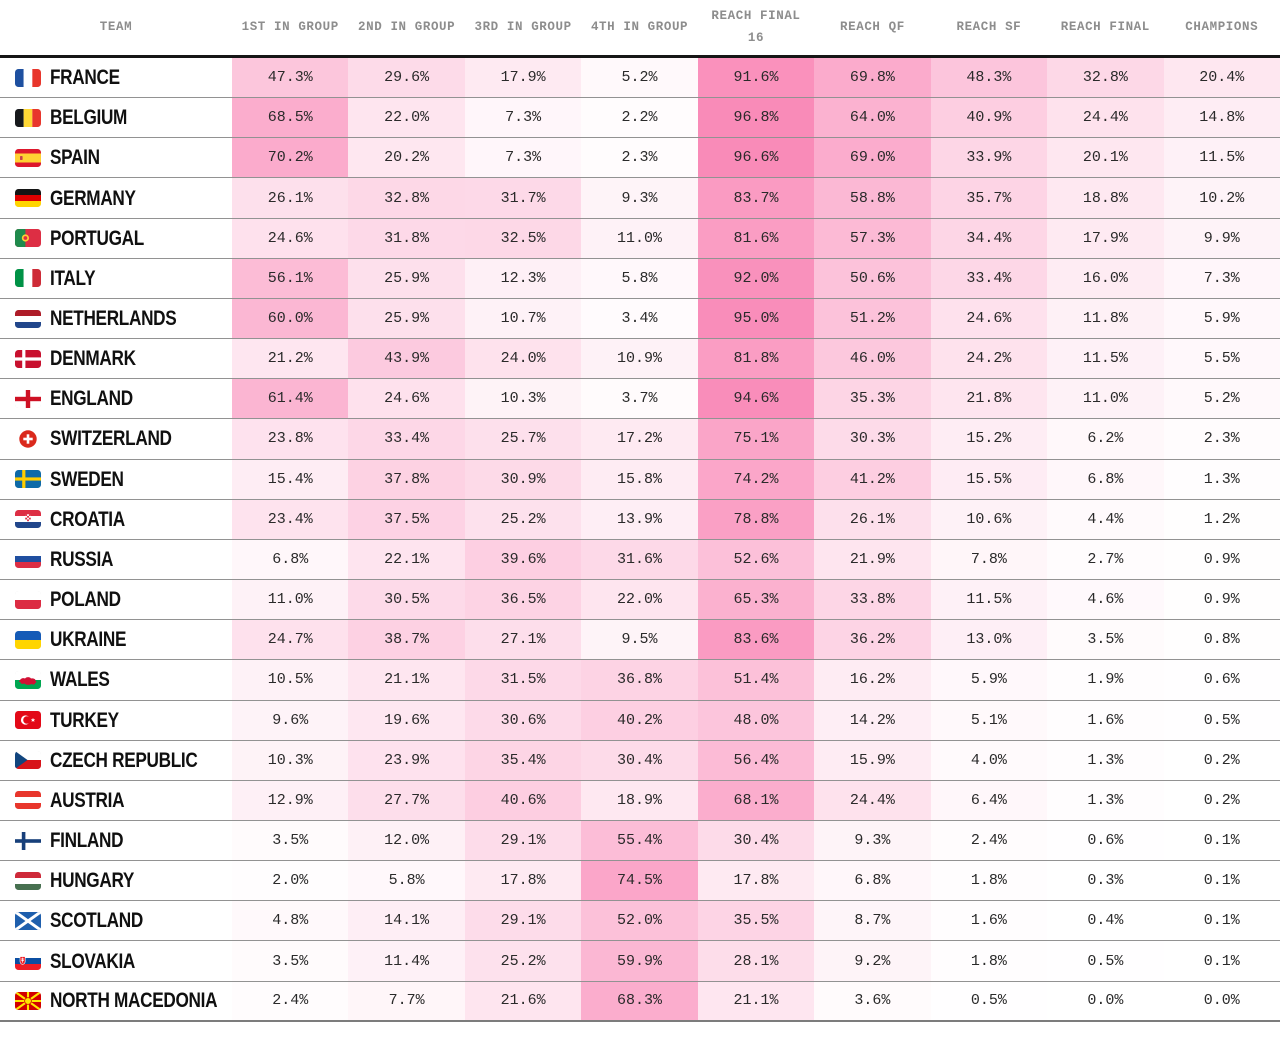  What do you see at coordinates (406, 961) in the screenshot?
I see `value-cell-2nd-in-group: 11.4%` at bounding box center [406, 961].